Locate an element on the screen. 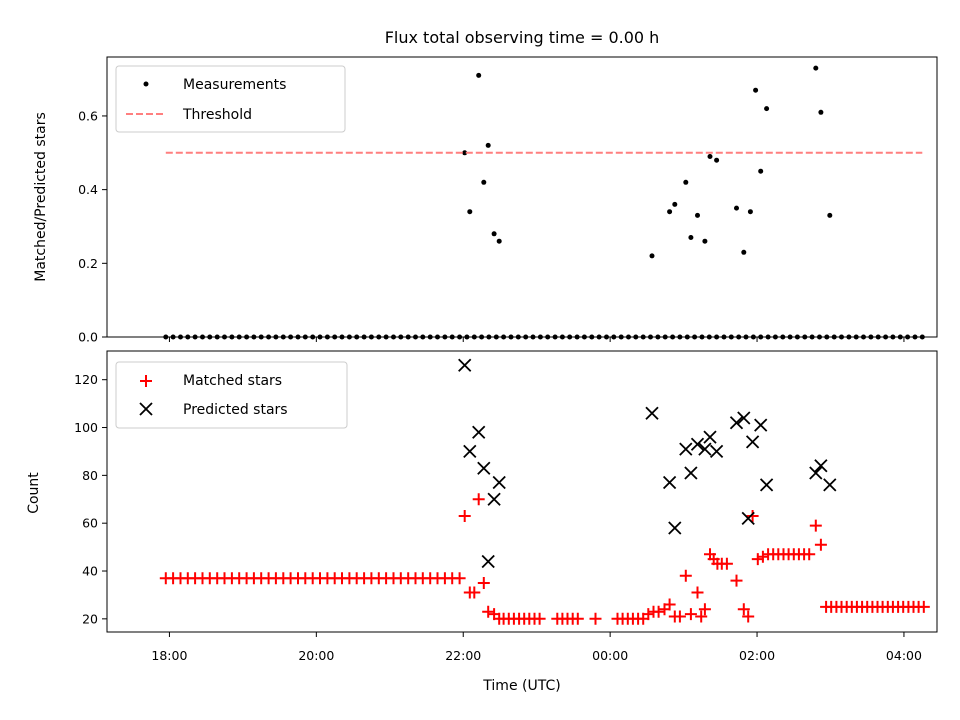 The image size is (960, 720). top-ylabel: Matched/Predicted stars is located at coordinates (41, 197).